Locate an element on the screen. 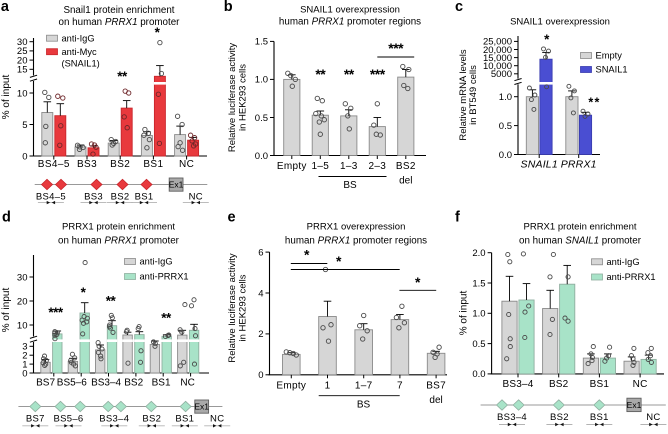 The image size is (668, 434). svg-text: 2–3 is located at coordinates (378, 166).